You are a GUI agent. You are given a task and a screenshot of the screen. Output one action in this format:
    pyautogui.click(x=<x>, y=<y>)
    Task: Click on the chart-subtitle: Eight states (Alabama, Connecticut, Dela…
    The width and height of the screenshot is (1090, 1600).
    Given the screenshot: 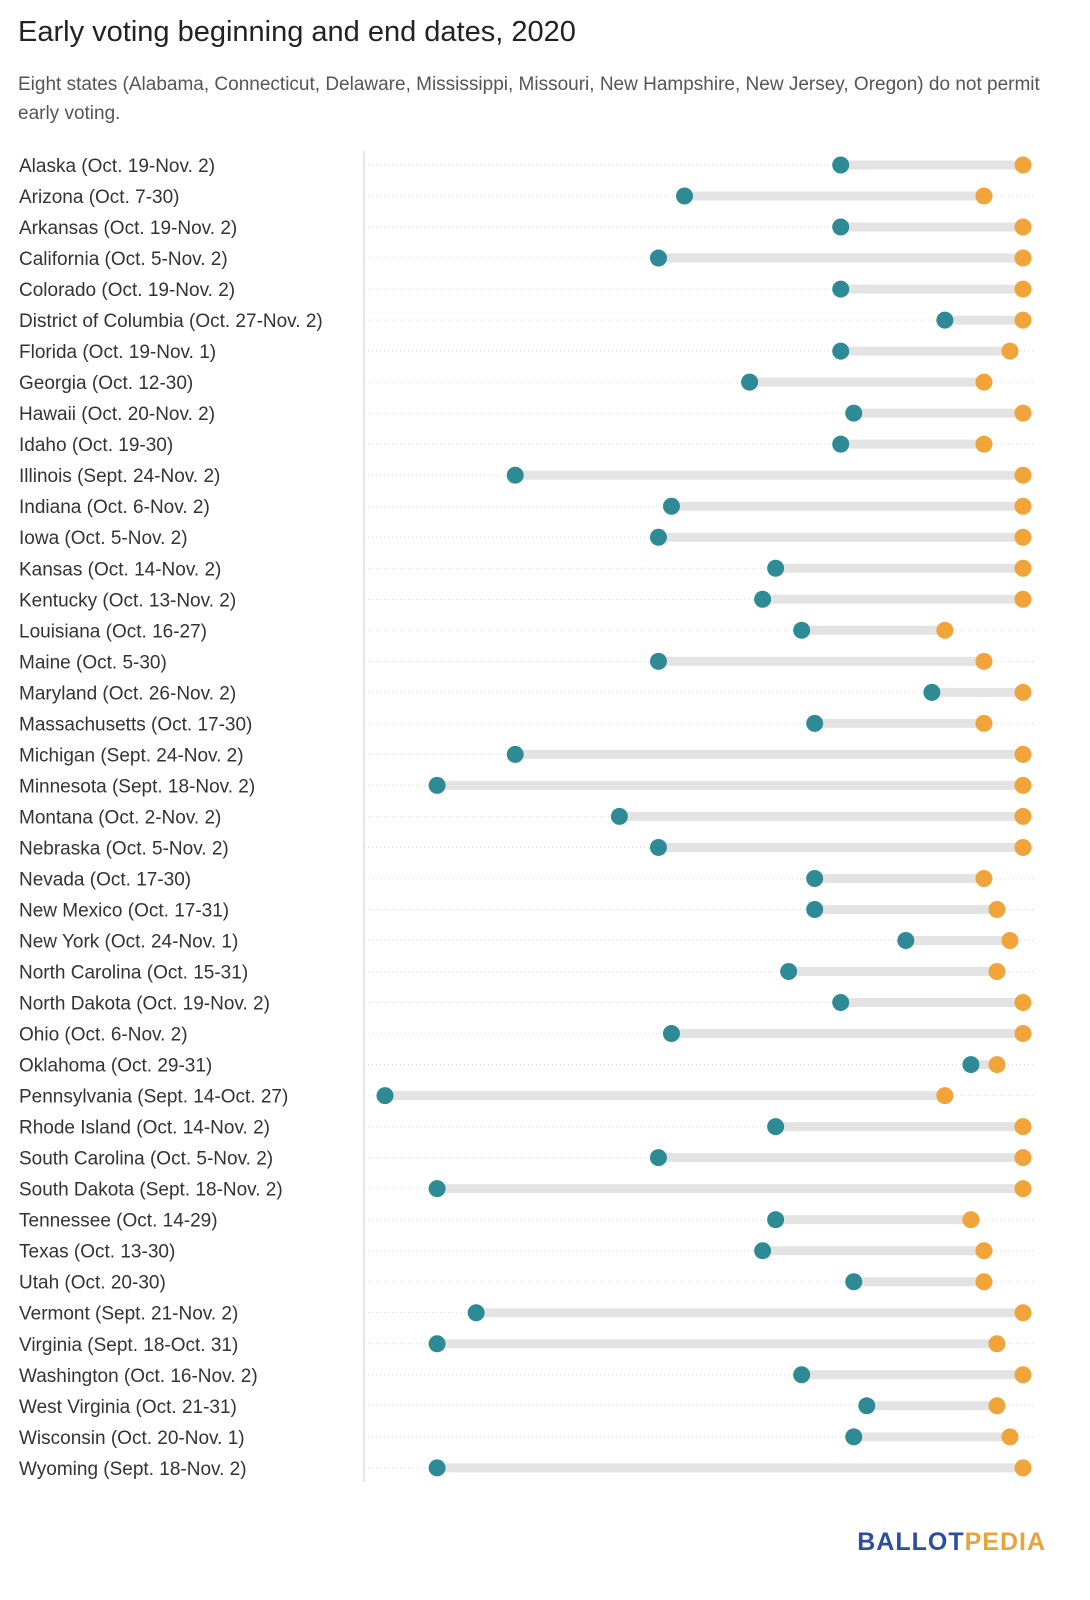 What is the action you would take?
    pyautogui.click(x=529, y=99)
    